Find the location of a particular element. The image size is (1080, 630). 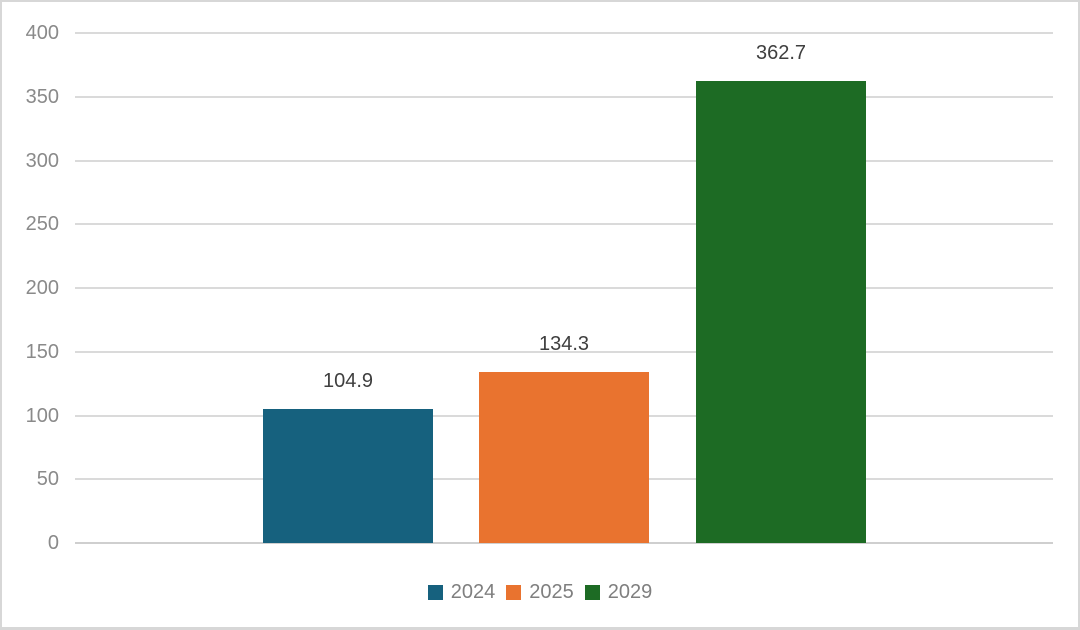

legend-label: 2025 is located at coordinates (551, 592).